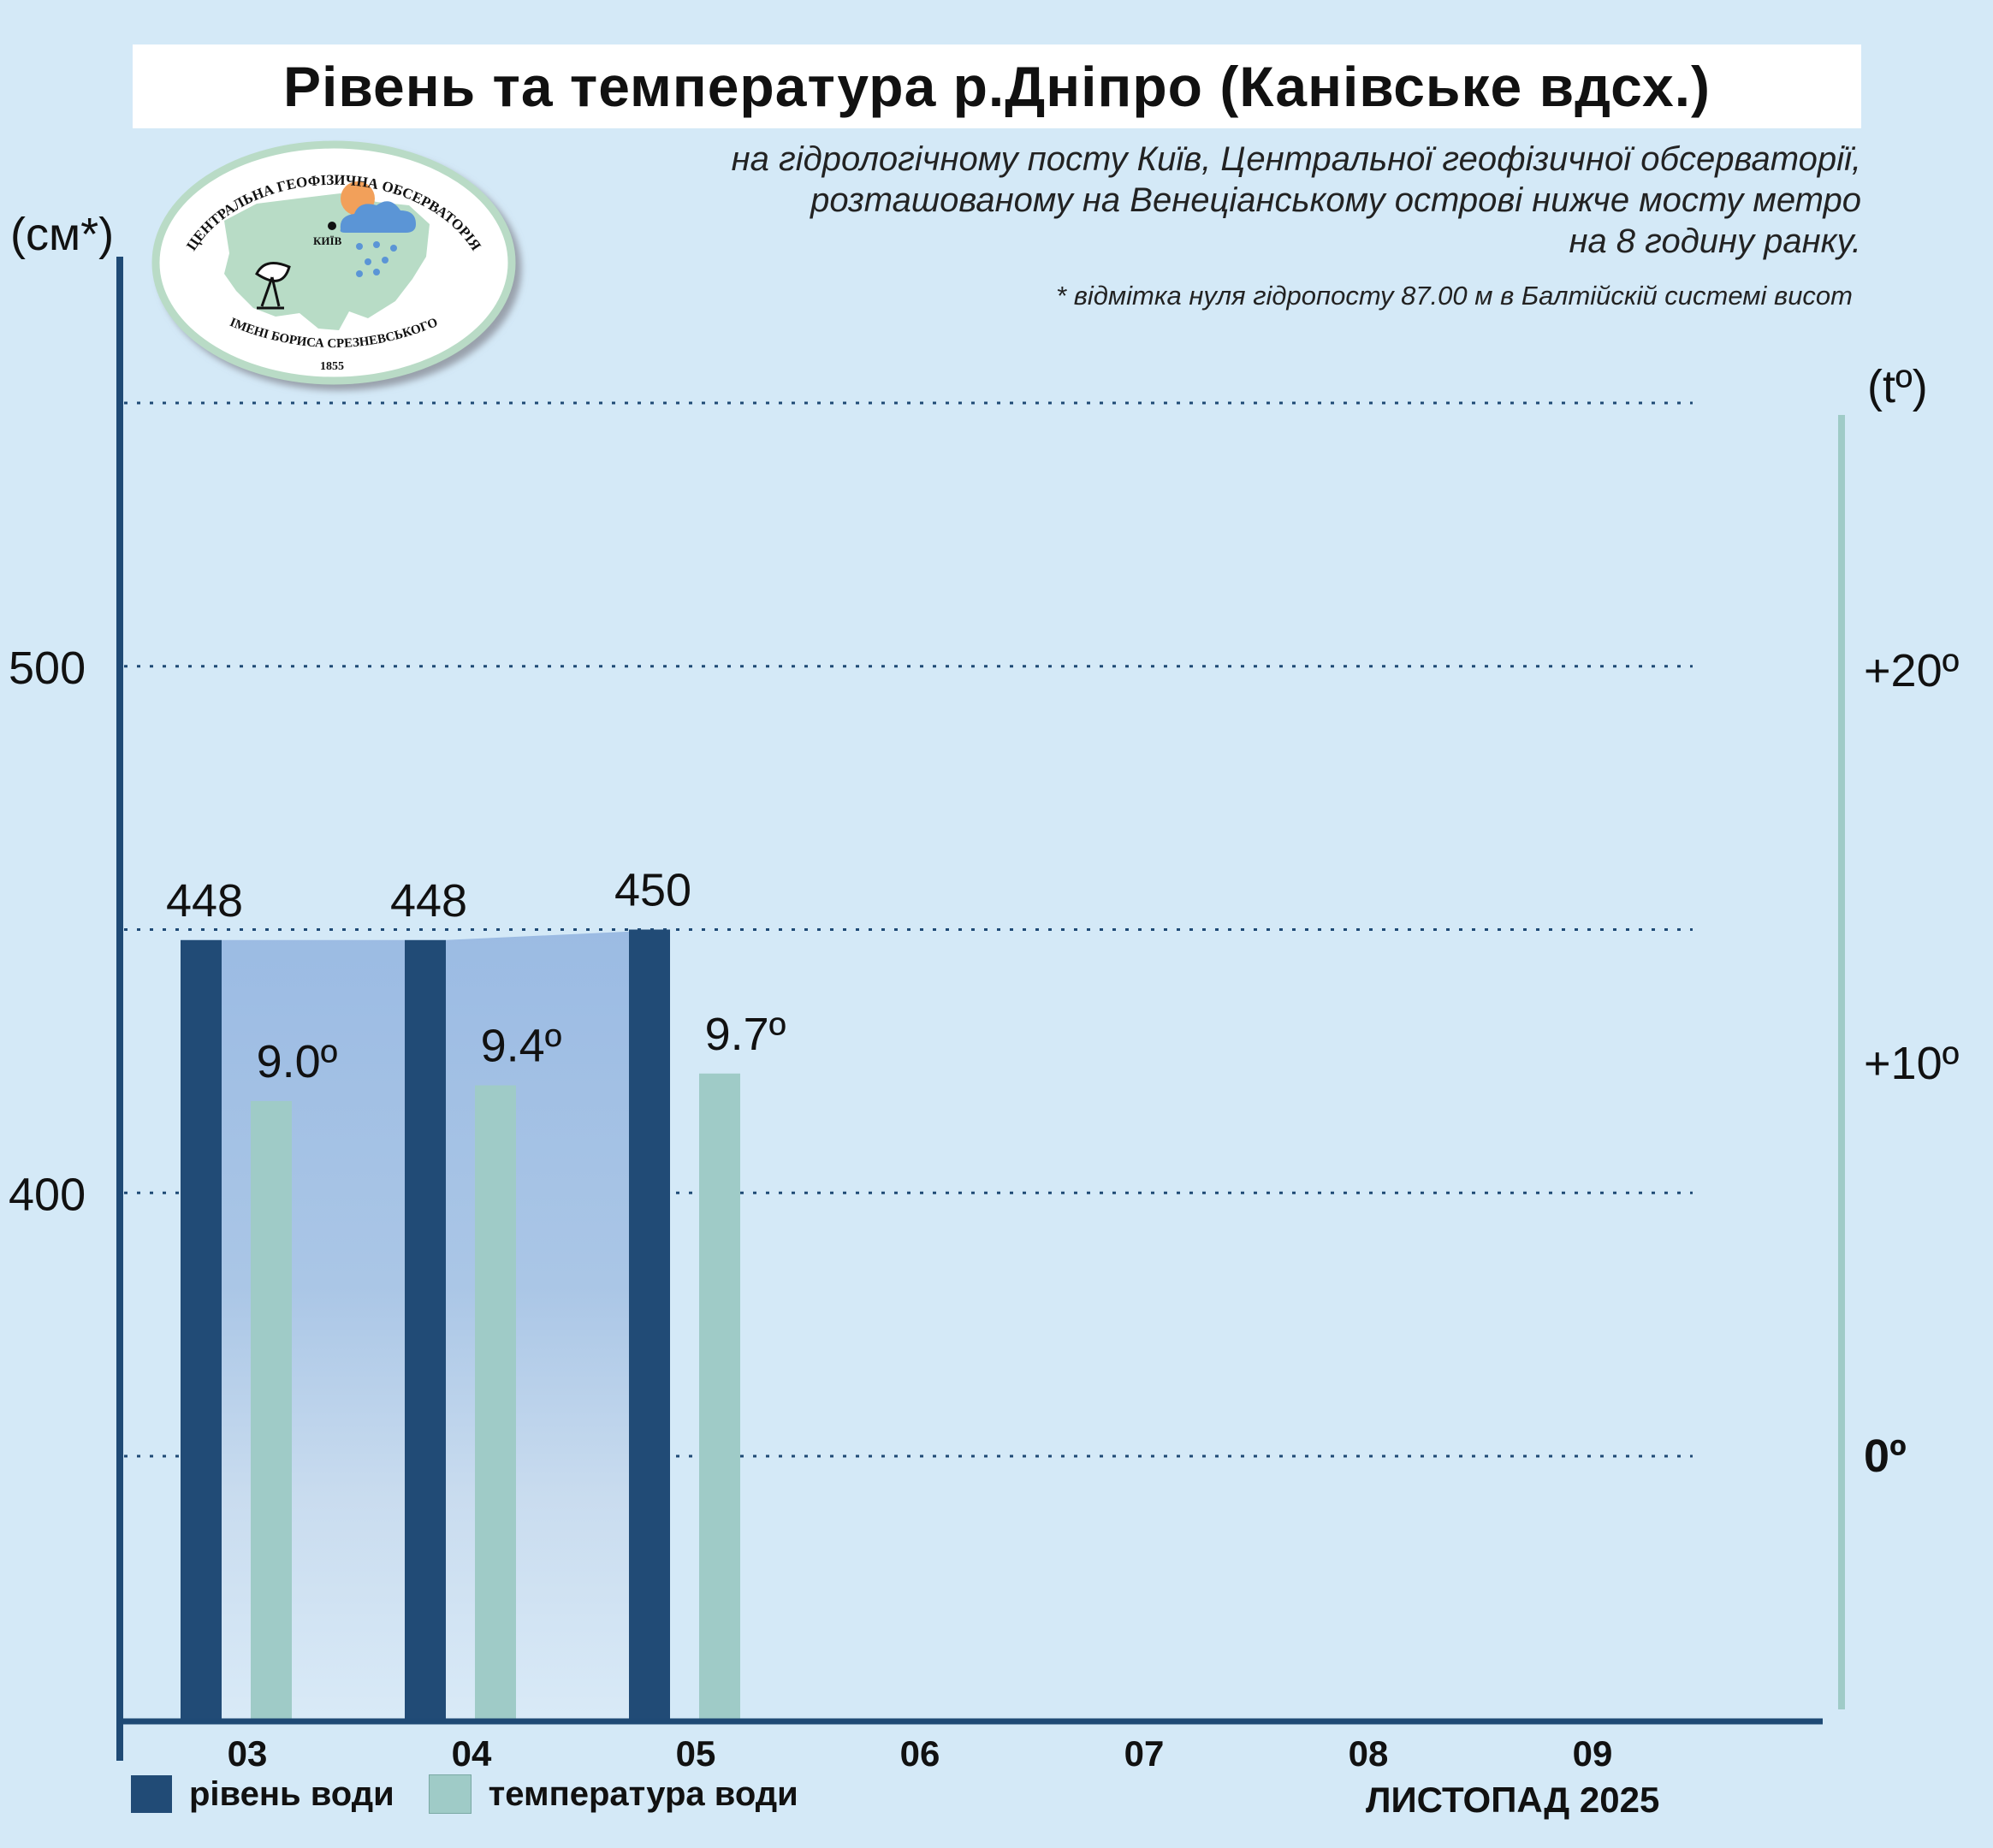 The image size is (1993, 1848). Describe the element at coordinates (291, 1793) in the screenshot. I see `legend-label-level: рівень води` at that location.